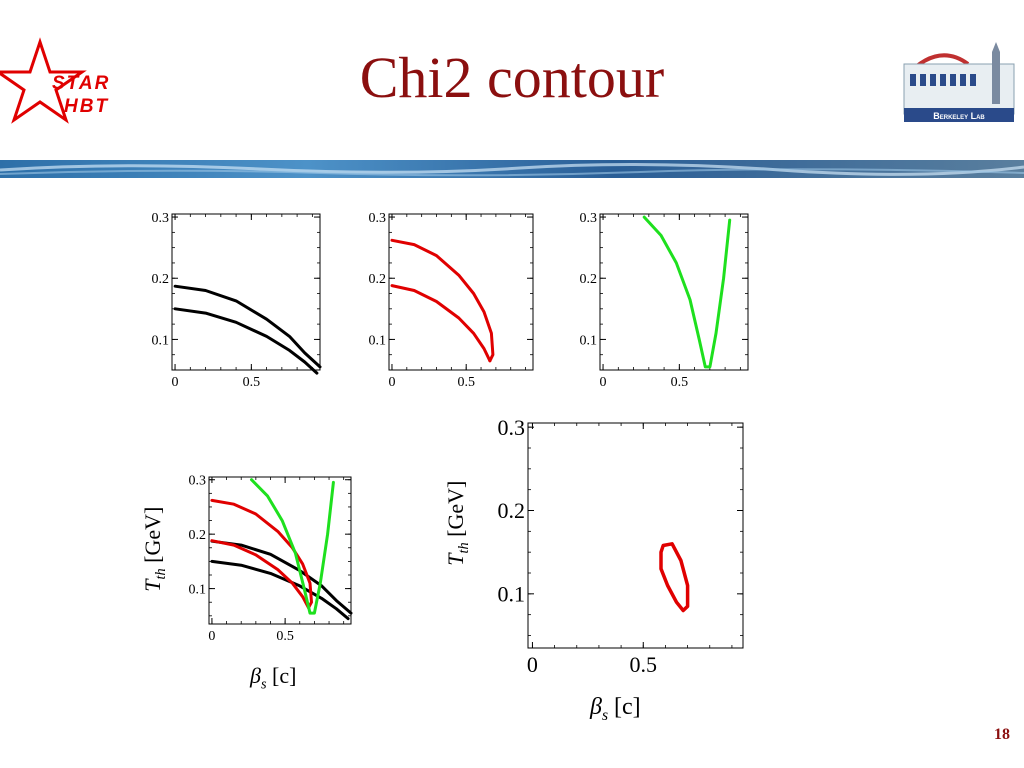 The width and height of the screenshot is (1024, 768). What do you see at coordinates (255, 675) in the screenshot?
I see `beta-symbol: β` at bounding box center [255, 675].